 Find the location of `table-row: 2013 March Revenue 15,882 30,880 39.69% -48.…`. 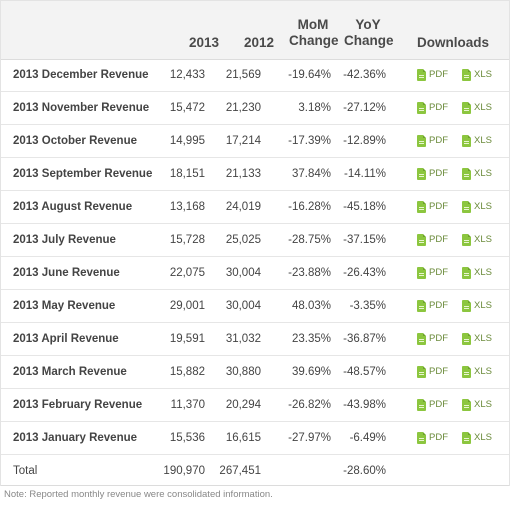

table-row: 2013 March Revenue 15,882 30,880 39.69% -48.… is located at coordinates (255, 372).